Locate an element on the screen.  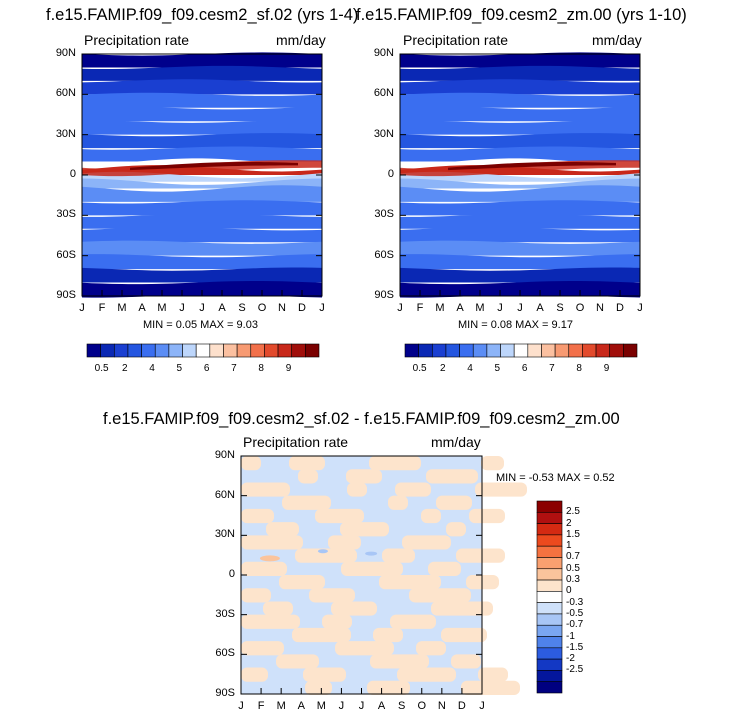
chart-1-ytick-label: 60S is located at coordinates (66, 254).